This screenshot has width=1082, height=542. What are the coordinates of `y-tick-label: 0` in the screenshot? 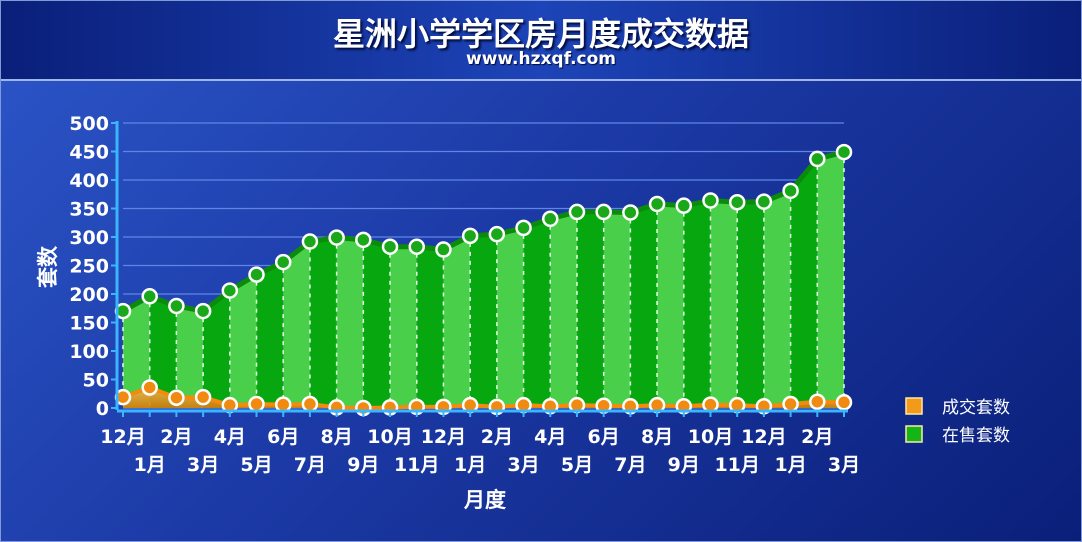 It's located at (102, 409).